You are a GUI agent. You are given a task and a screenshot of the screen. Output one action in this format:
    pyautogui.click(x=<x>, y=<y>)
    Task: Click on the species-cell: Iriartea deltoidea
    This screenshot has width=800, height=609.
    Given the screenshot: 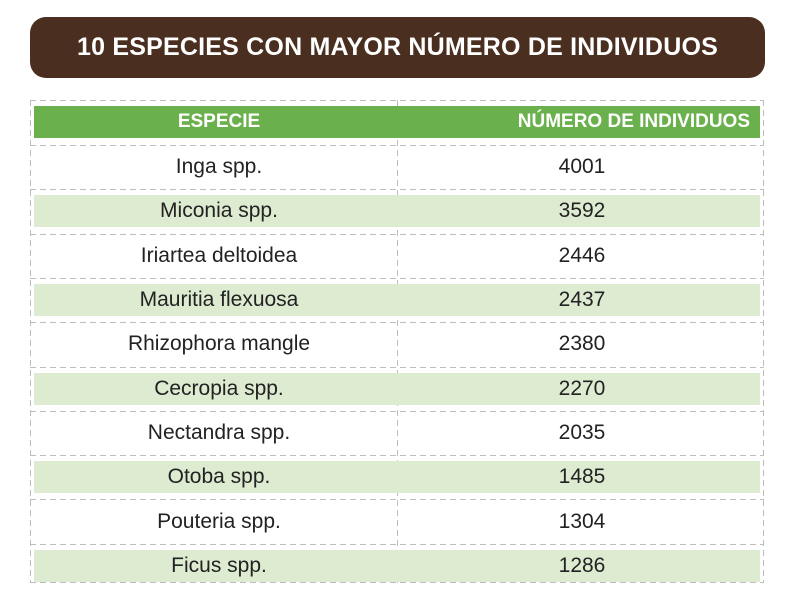 What is the action you would take?
    pyautogui.click(x=219, y=255)
    